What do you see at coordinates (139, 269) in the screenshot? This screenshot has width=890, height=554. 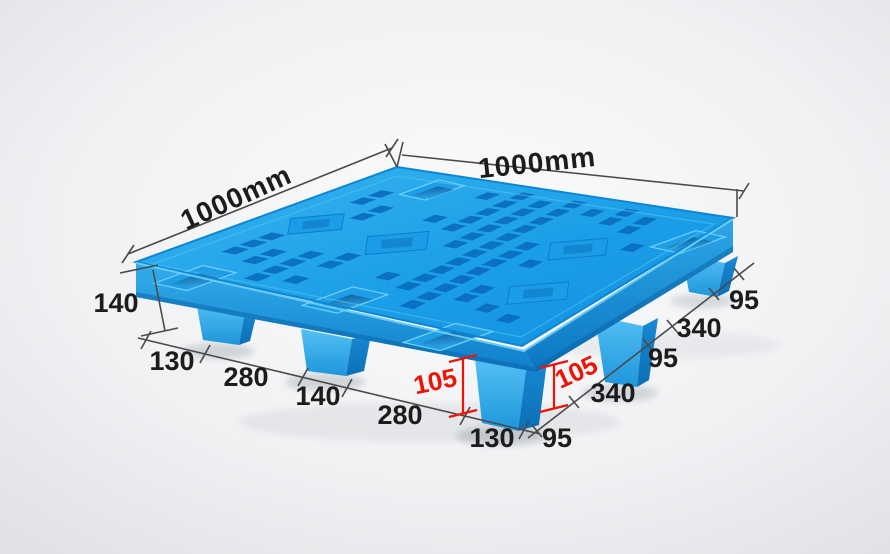 I see `dim-line-height-top-cap` at bounding box center [139, 269].